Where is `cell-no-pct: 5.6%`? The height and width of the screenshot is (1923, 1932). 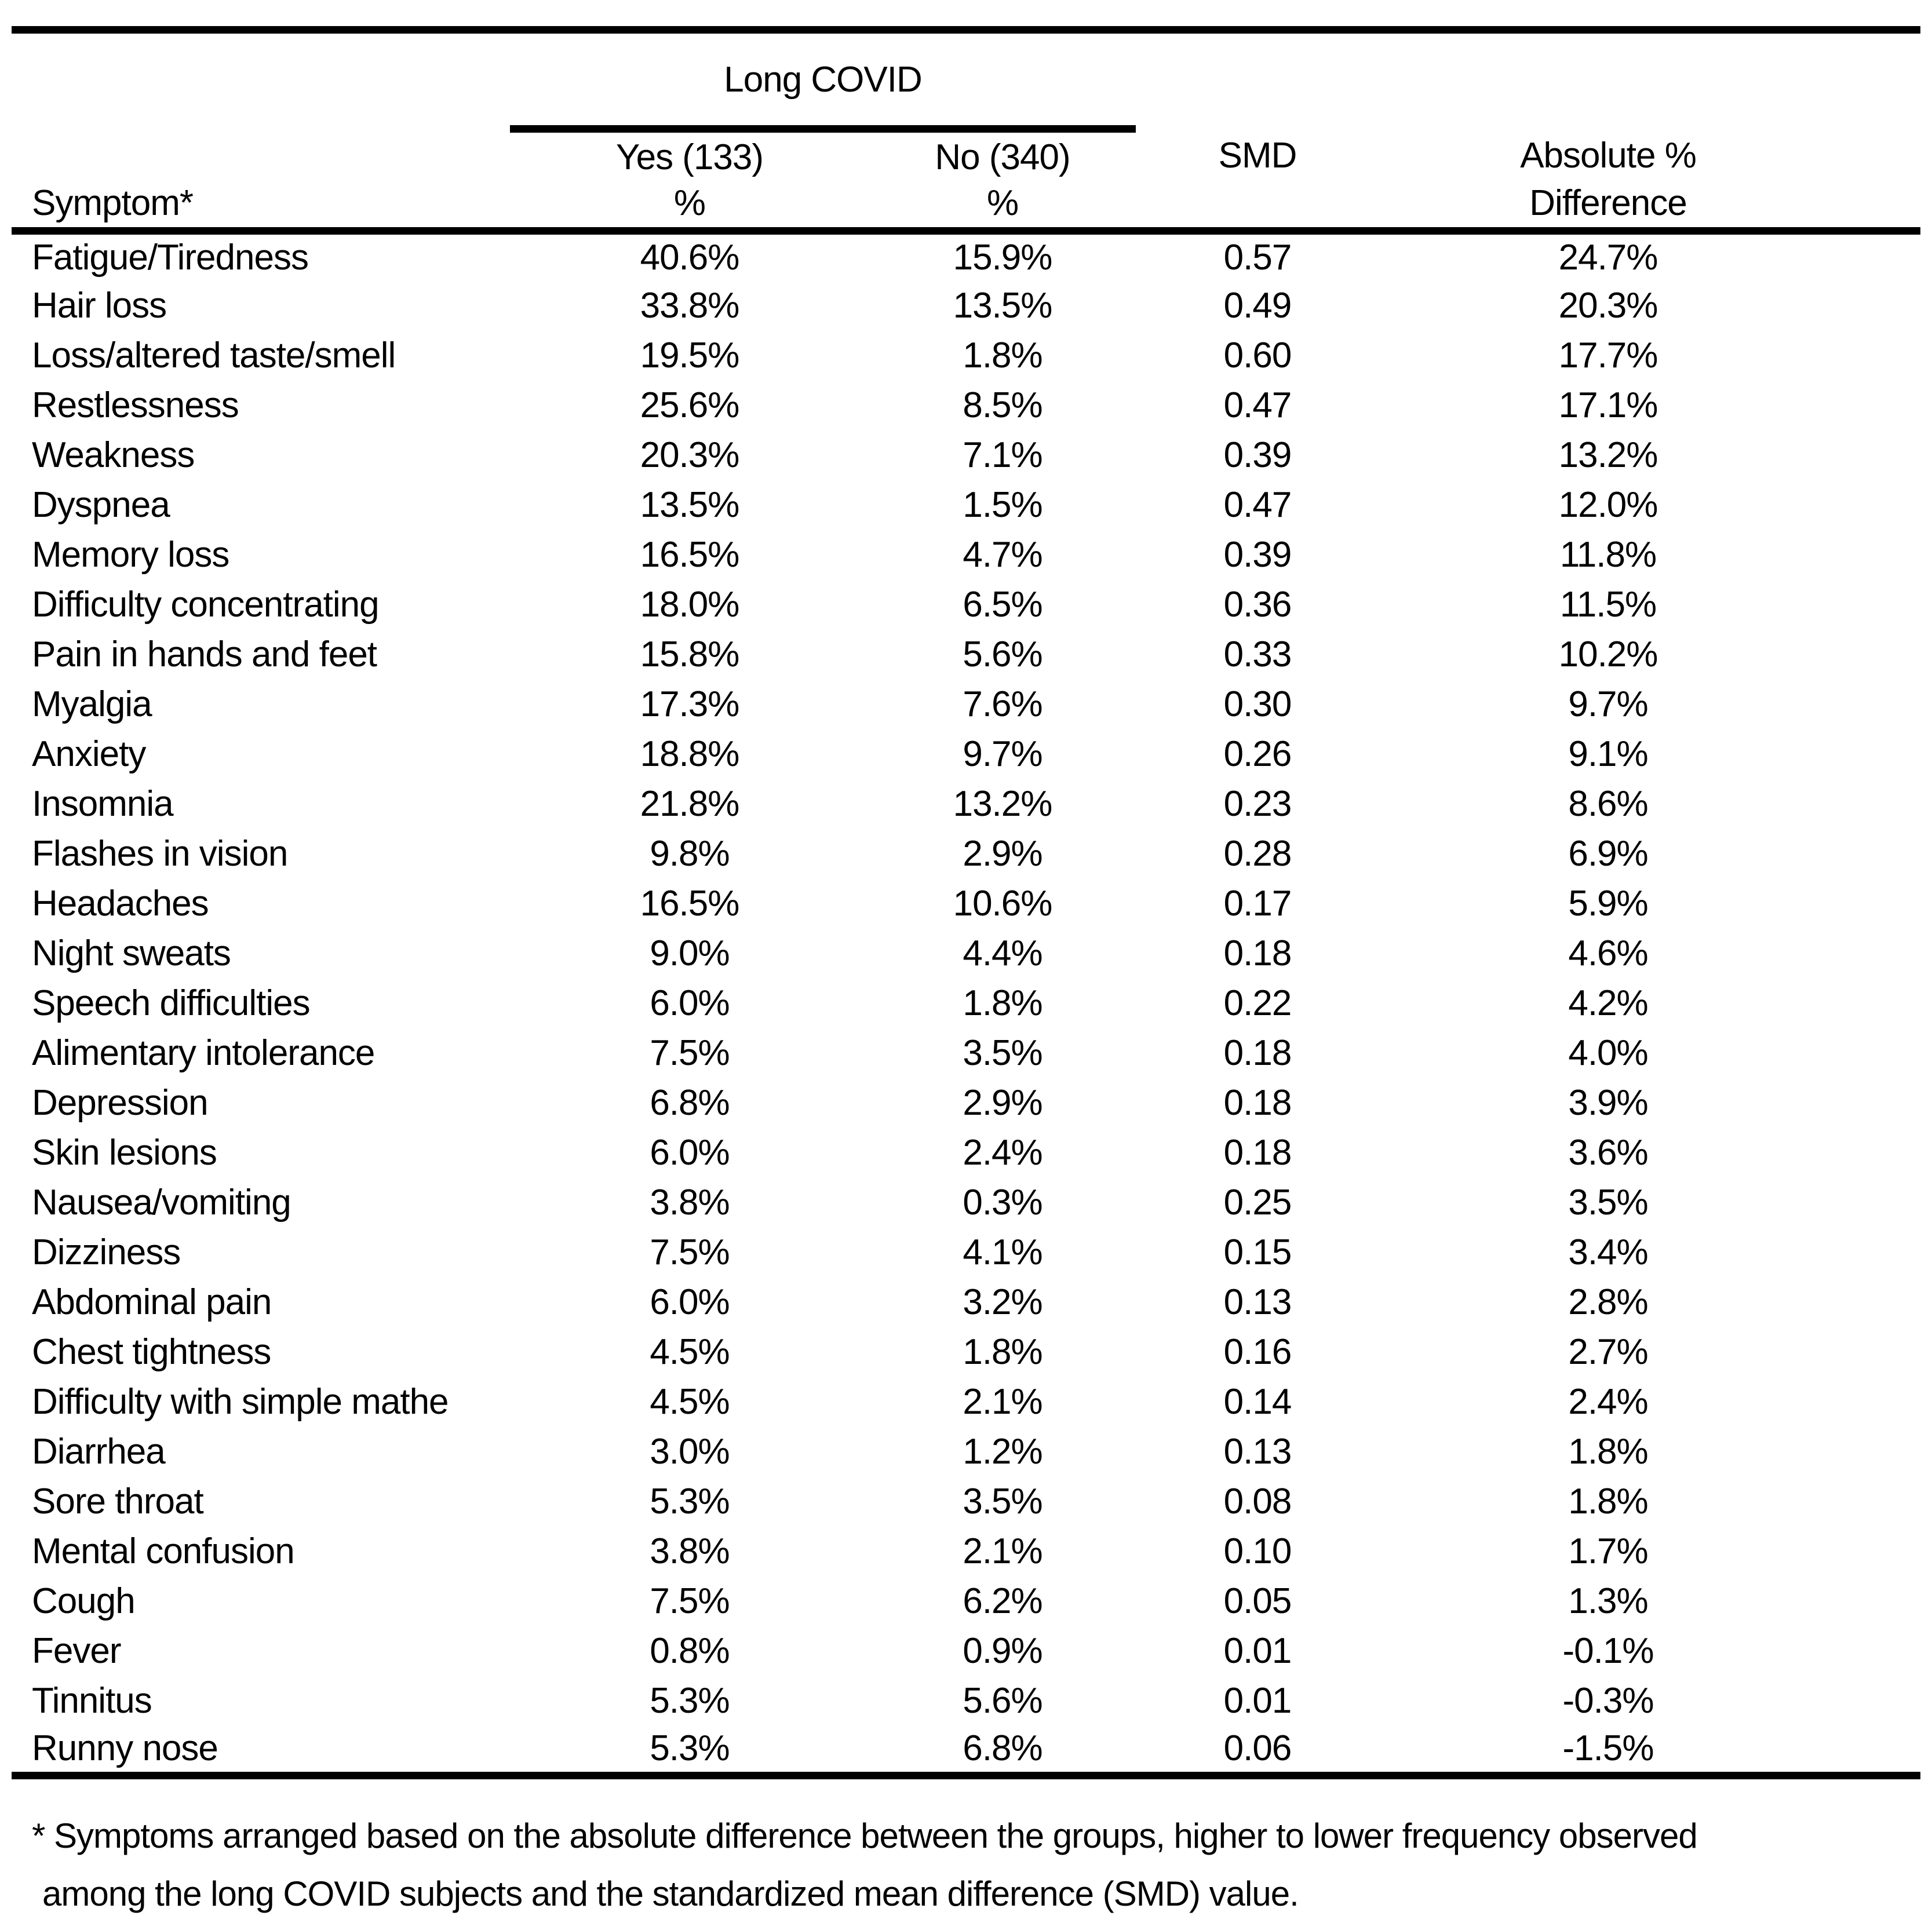 cell-no-pct: 5.6% is located at coordinates (1002, 654).